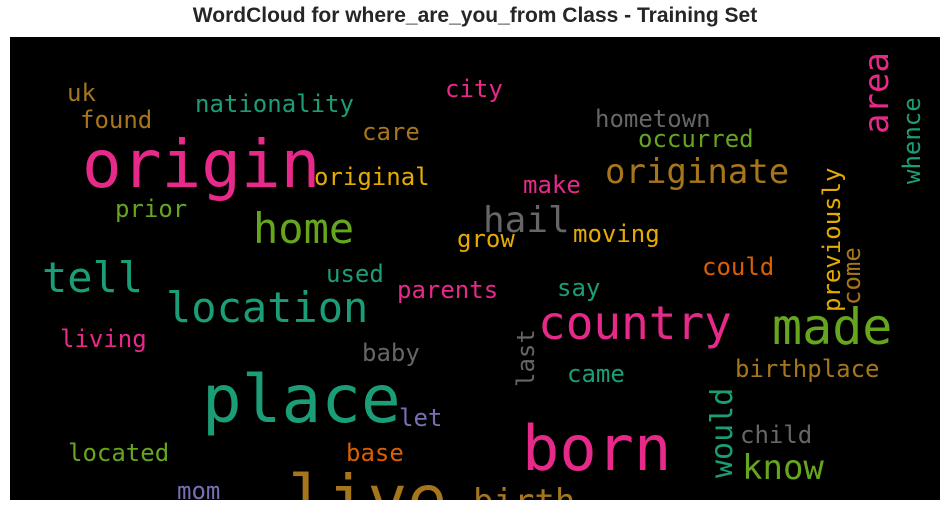 The image size is (950, 511). I want to click on word-care: care, so click(391, 132).